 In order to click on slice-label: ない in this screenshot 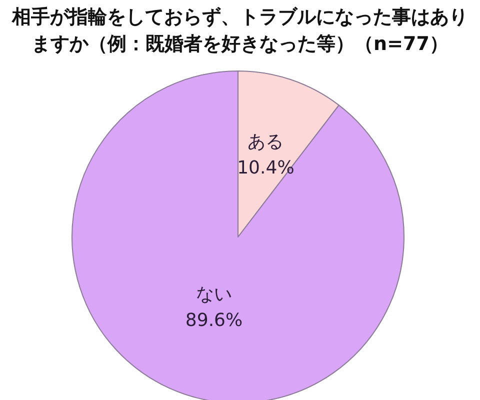, I will do `click(214, 295)`.